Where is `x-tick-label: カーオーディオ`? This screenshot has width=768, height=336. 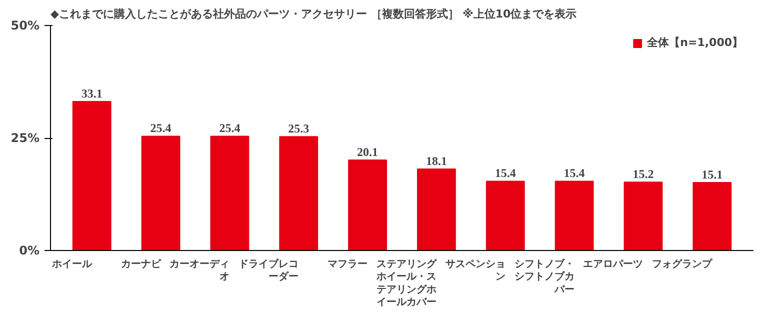
x-tick-label: カーオーディオ is located at coordinates (200, 271).